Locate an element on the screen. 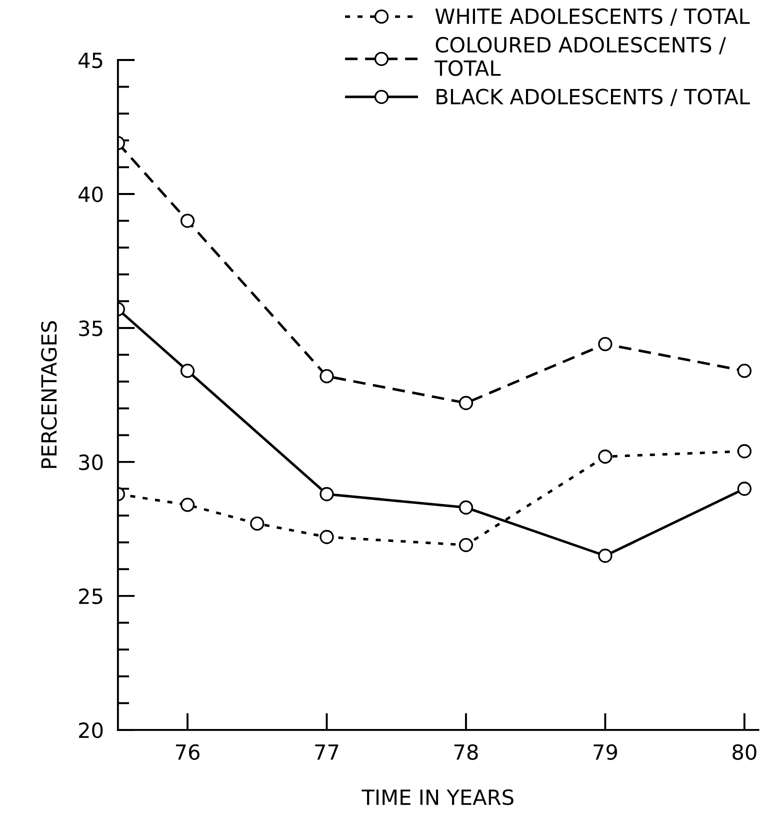 The height and width of the screenshot is (822, 781). x-tick-label: 77 is located at coordinates (326, 752).